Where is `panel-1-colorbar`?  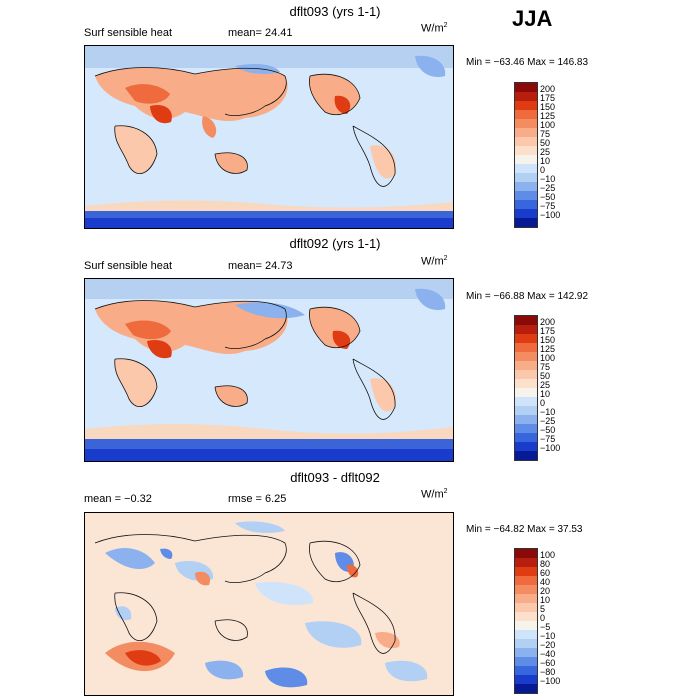
panel-1-colorbar is located at coordinates (526, 155).